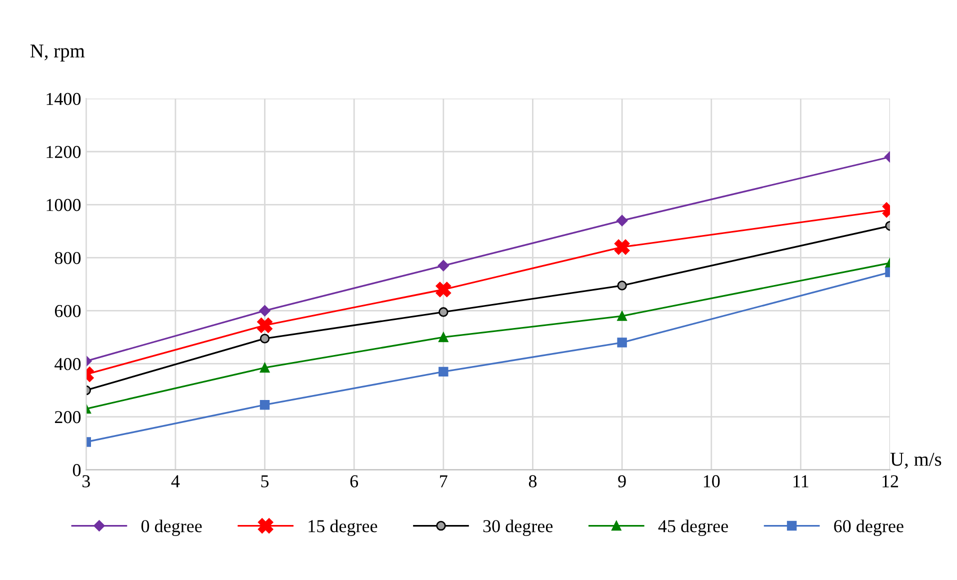 The width and height of the screenshot is (957, 580). Describe the element at coordinates (444, 481) in the screenshot. I see `x-tick-label: 7` at that location.